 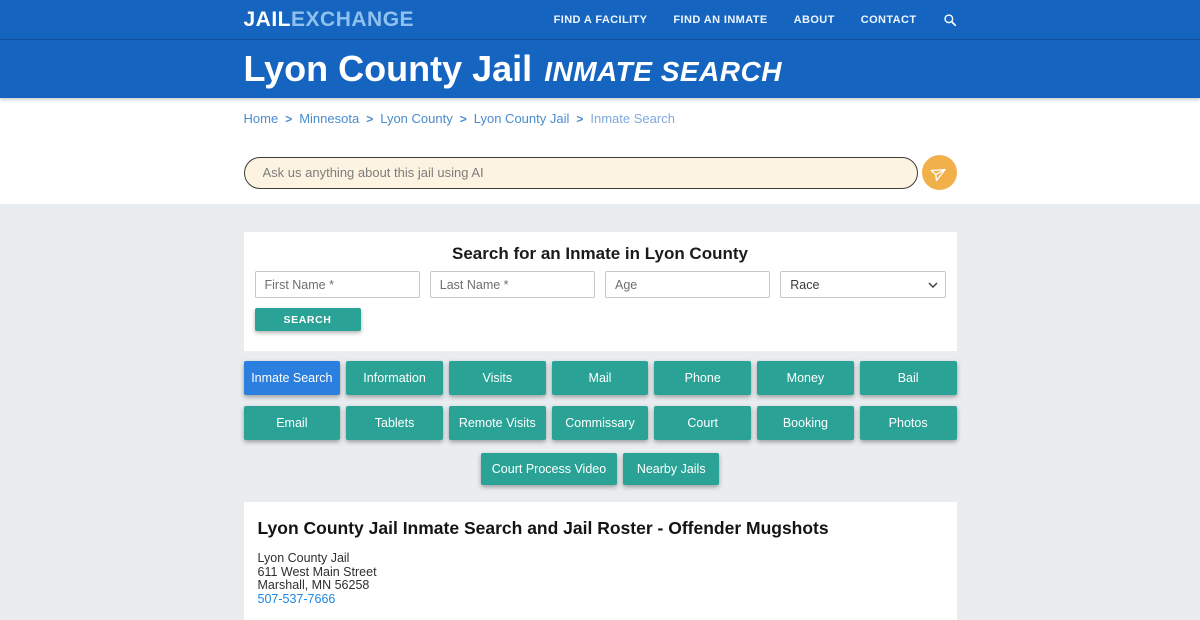 I want to click on tab-nearby-jails: Nearby Jails, so click(x=671, y=469).